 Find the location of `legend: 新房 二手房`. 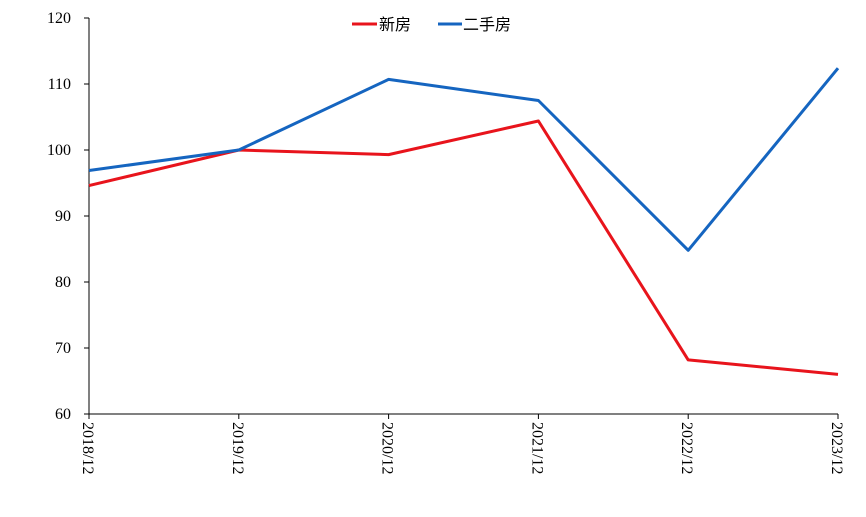

legend: 新房 二手房 is located at coordinates (431, 24).